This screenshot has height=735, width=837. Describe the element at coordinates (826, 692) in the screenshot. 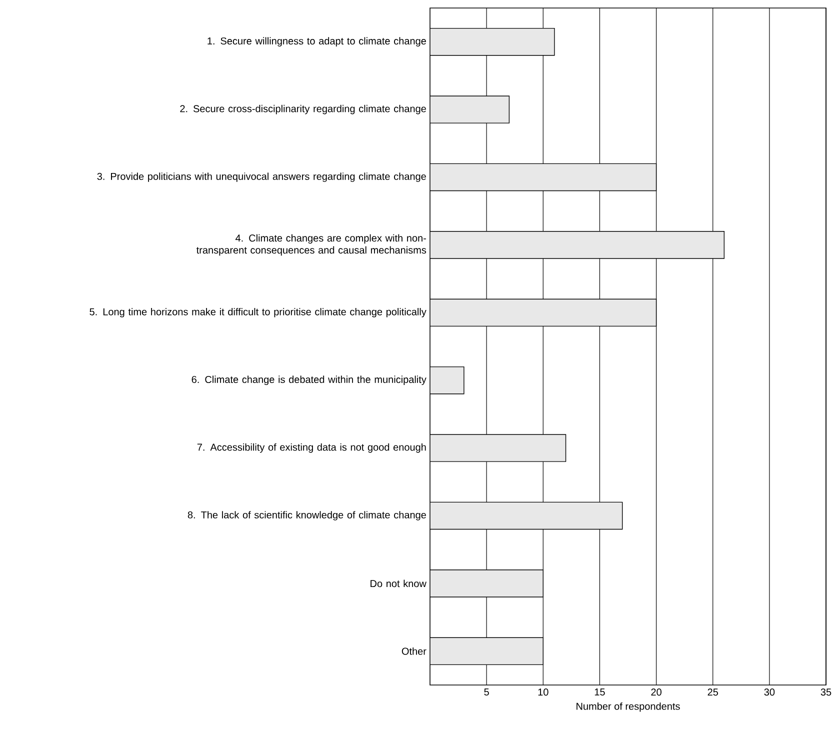

I see `x-tick-label: 35` at that location.